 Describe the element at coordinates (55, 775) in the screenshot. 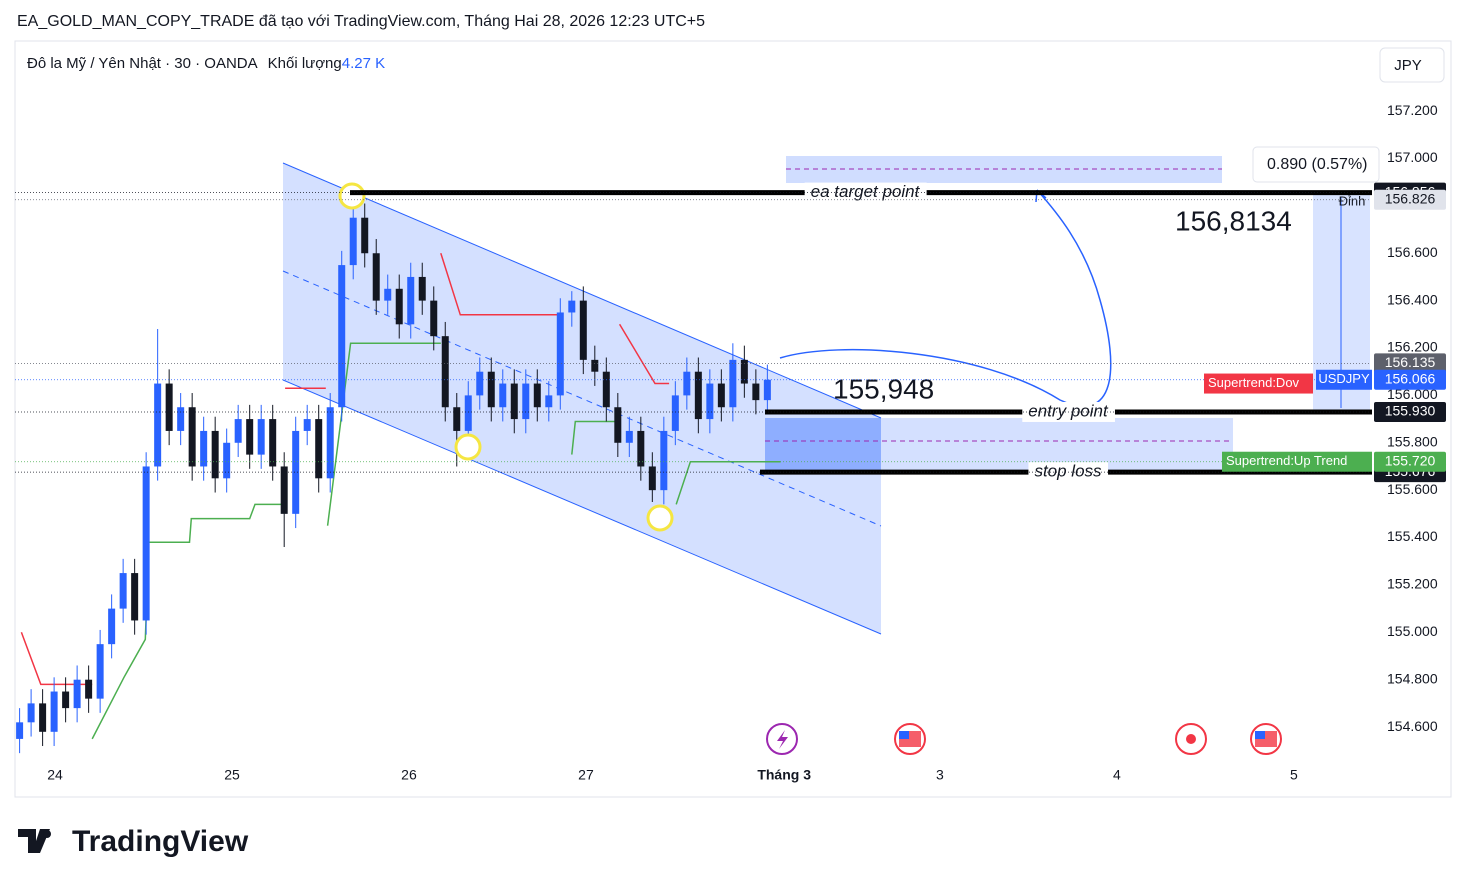

I see `x-tick-label: 24` at that location.